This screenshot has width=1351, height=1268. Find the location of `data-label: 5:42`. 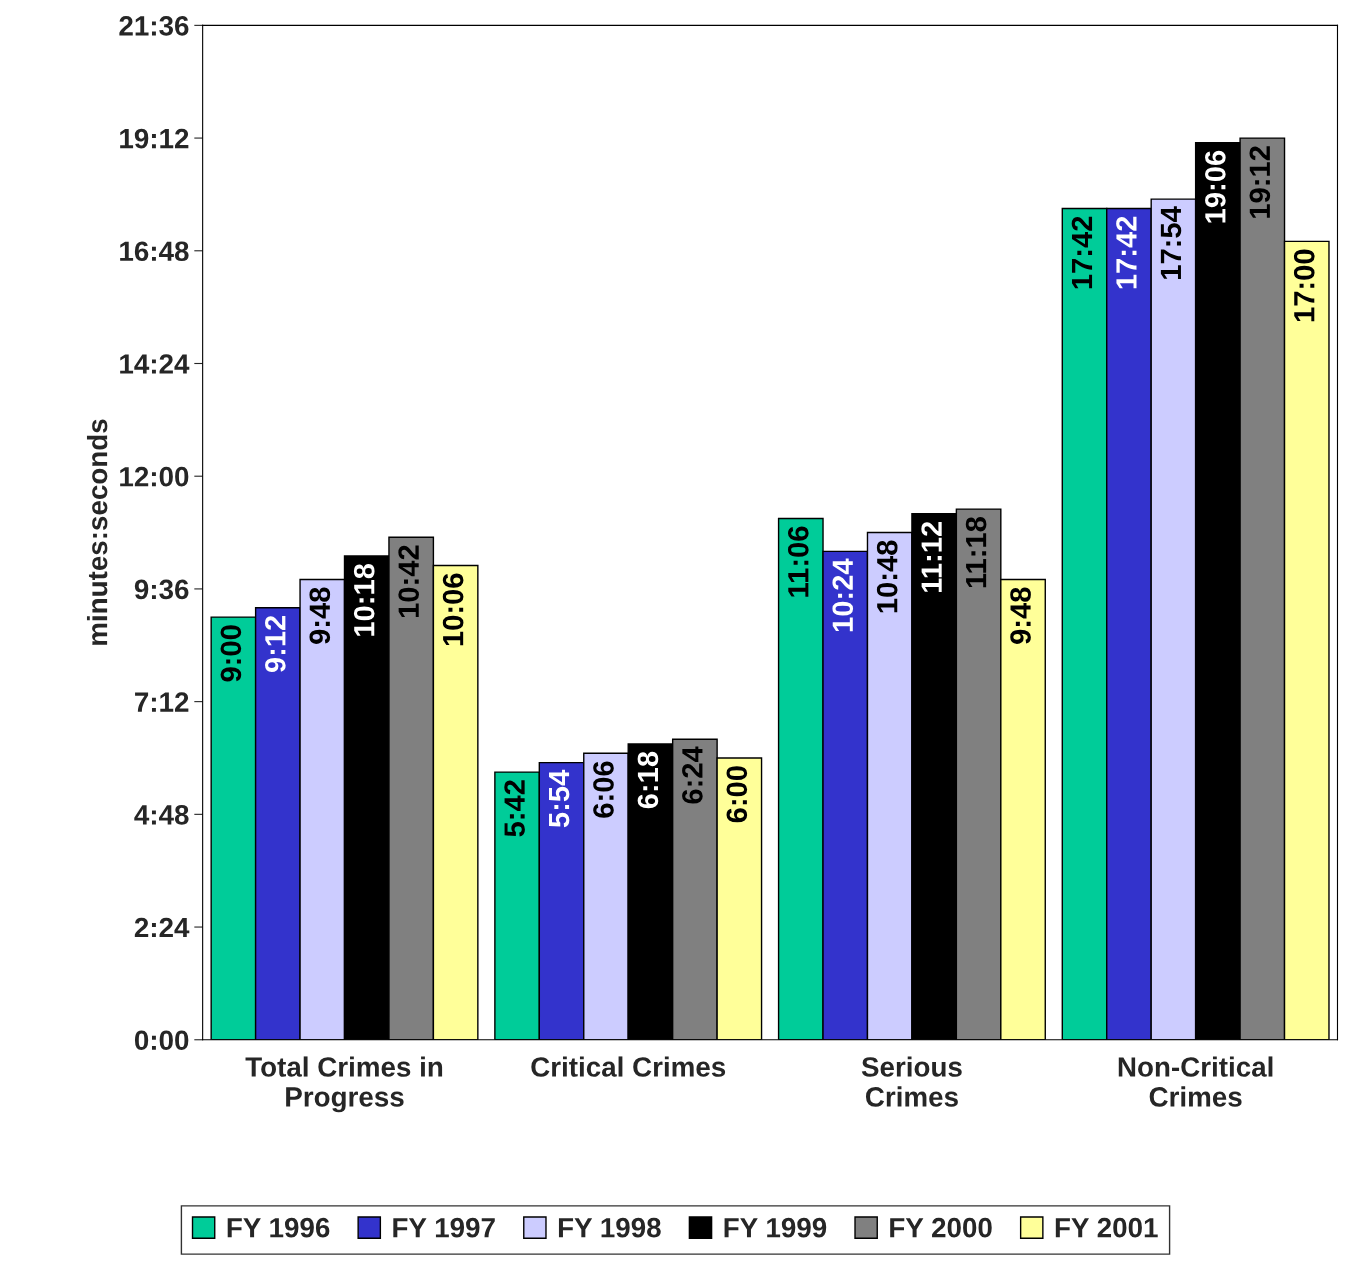

data-label: 5:42 is located at coordinates (514, 808).